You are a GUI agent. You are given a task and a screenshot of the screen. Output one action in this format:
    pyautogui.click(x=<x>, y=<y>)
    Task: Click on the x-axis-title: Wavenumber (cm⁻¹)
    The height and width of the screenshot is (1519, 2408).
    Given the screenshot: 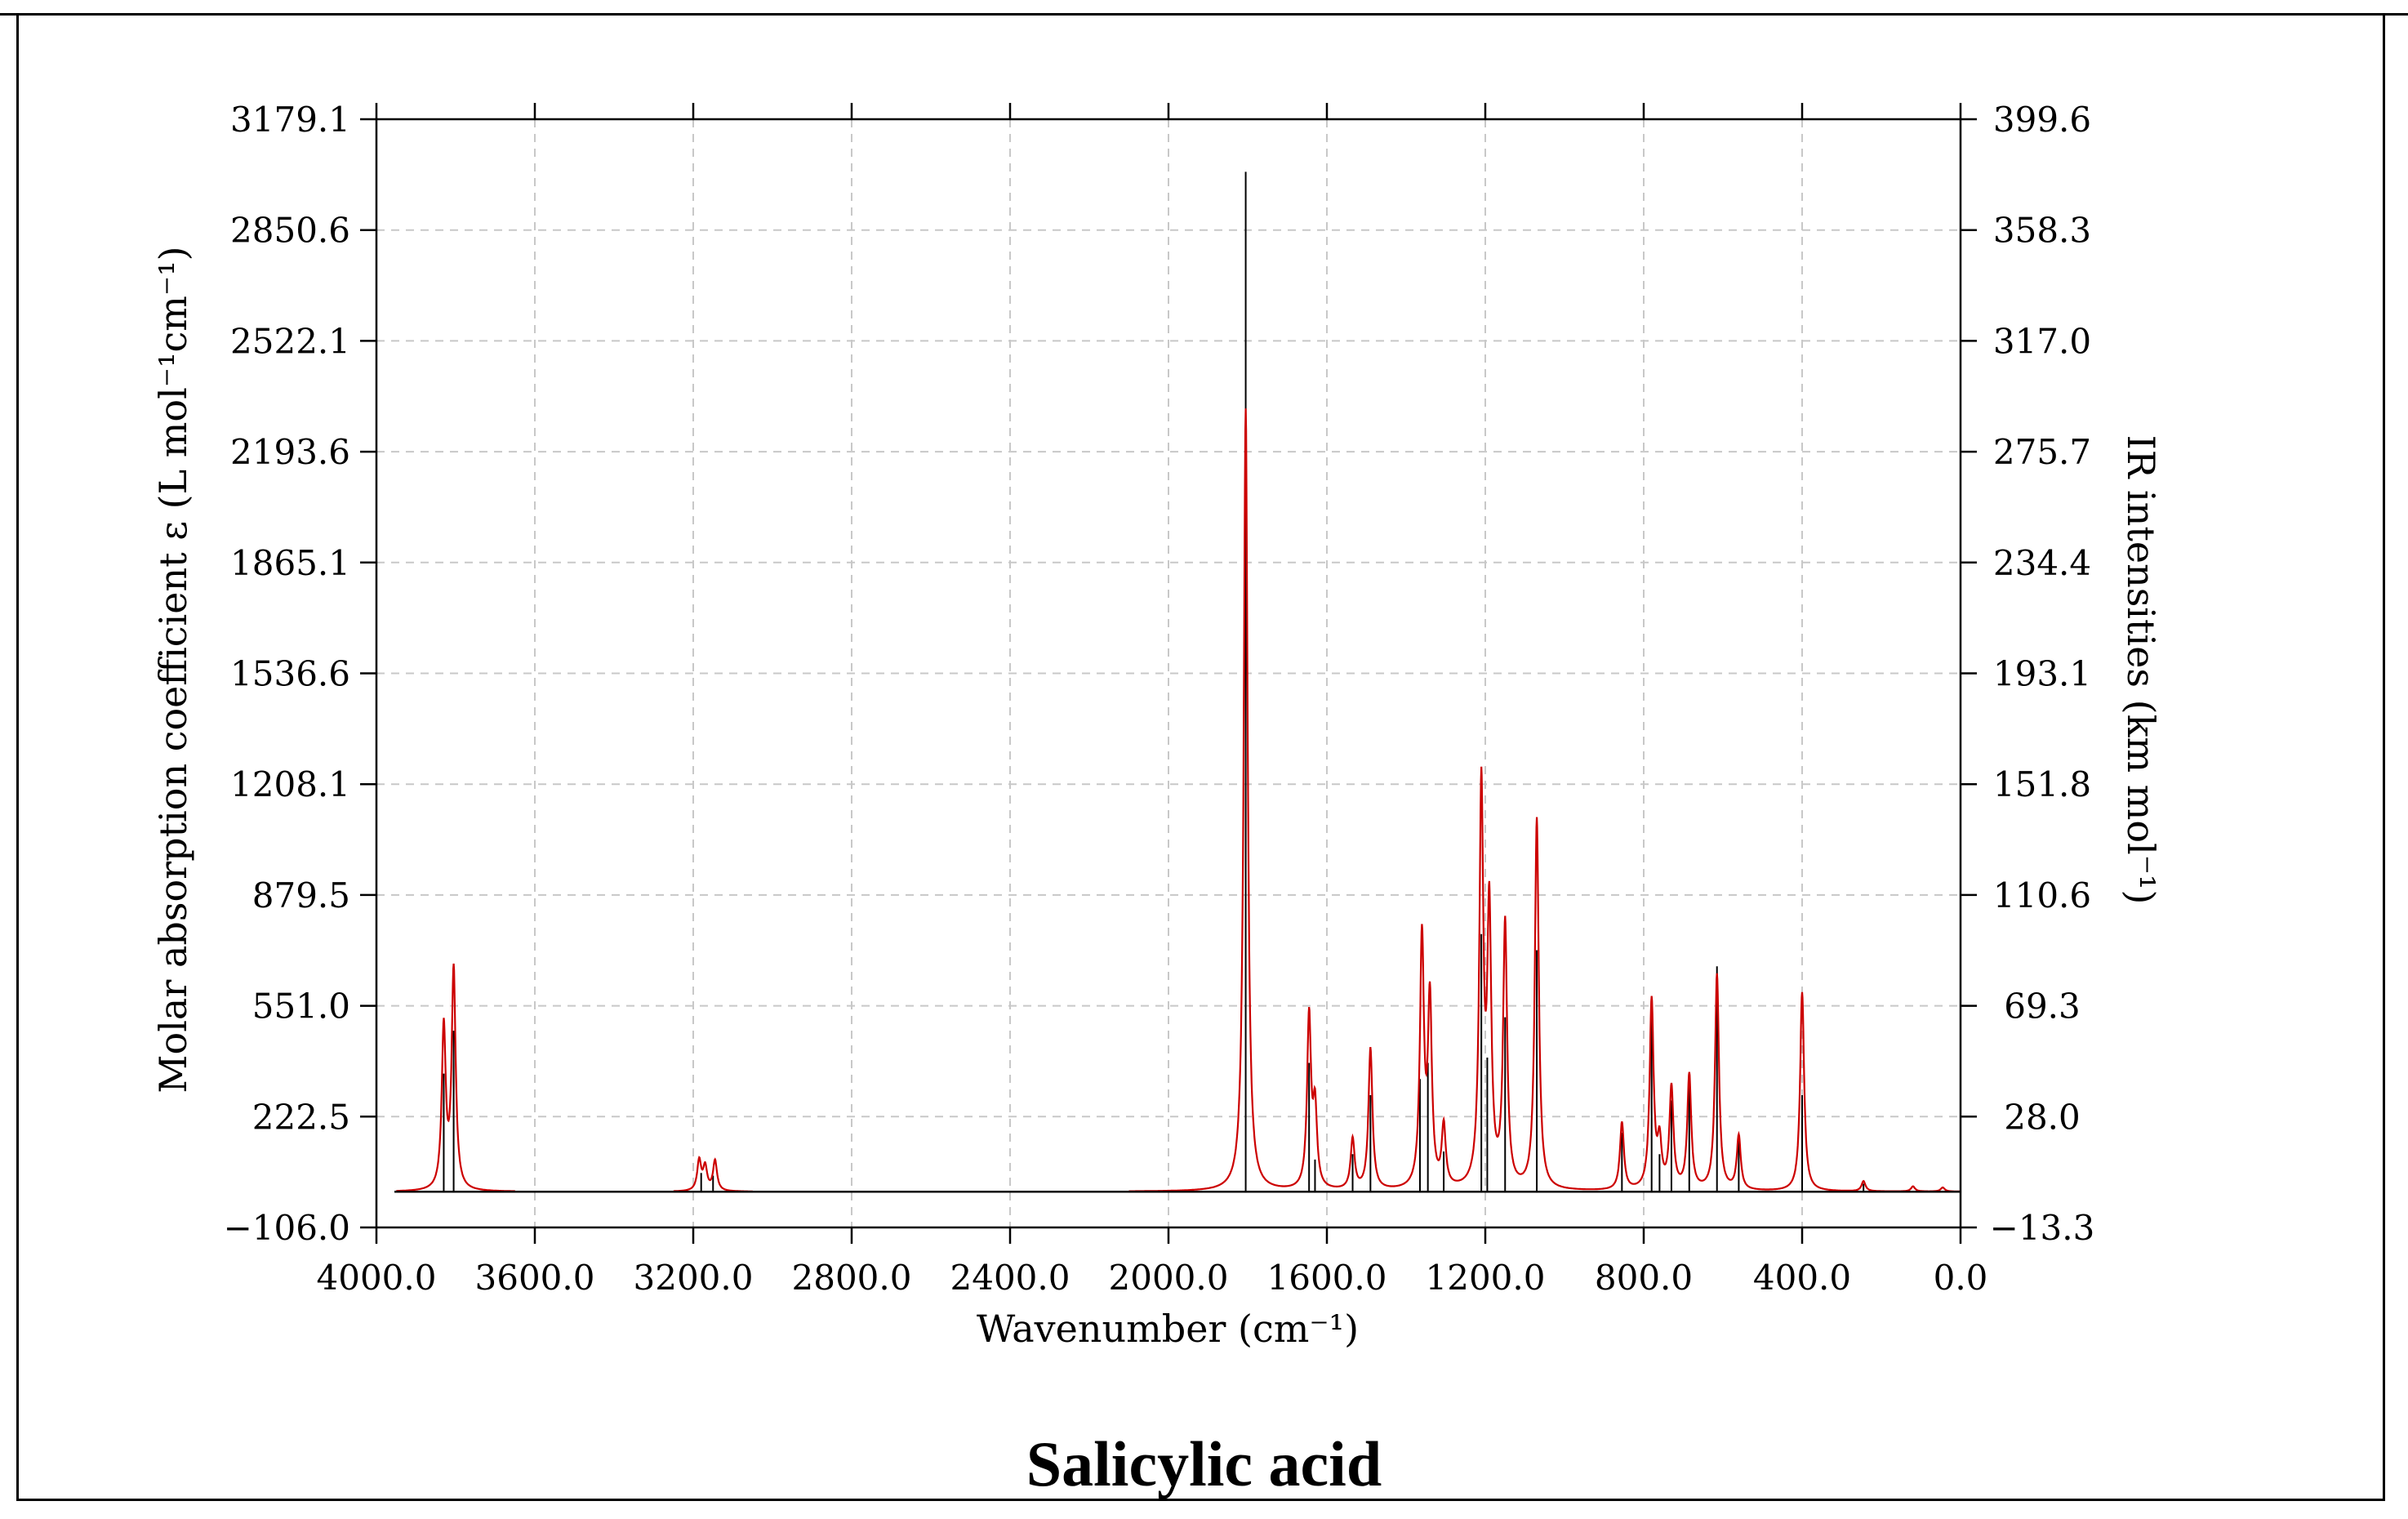 What is the action you would take?
    pyautogui.click(x=1168, y=1329)
    